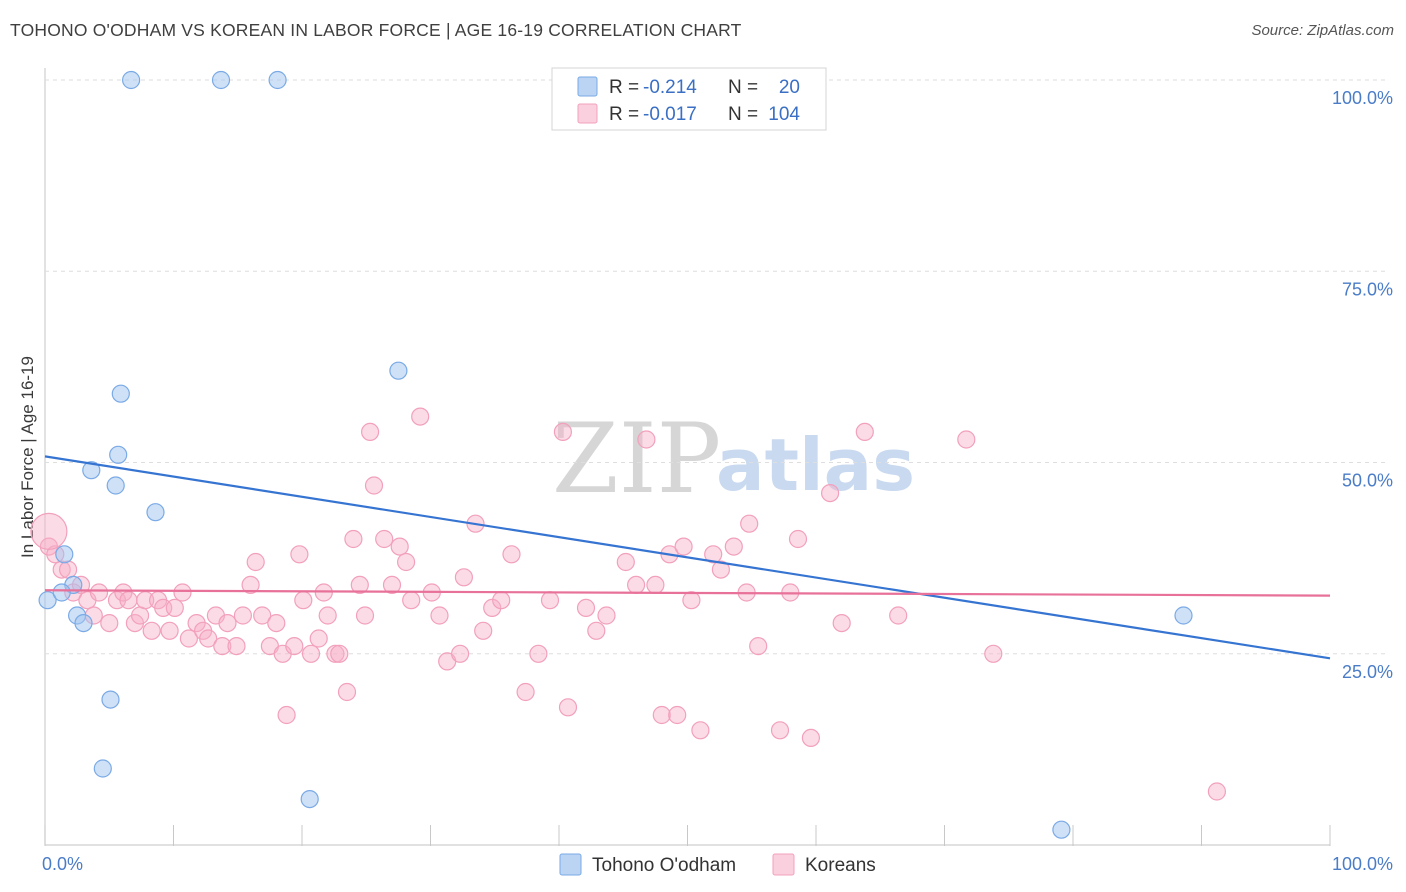 The width and height of the screenshot is (1406, 892). I want to click on legend-swatch-tohono, so click(587, 86).